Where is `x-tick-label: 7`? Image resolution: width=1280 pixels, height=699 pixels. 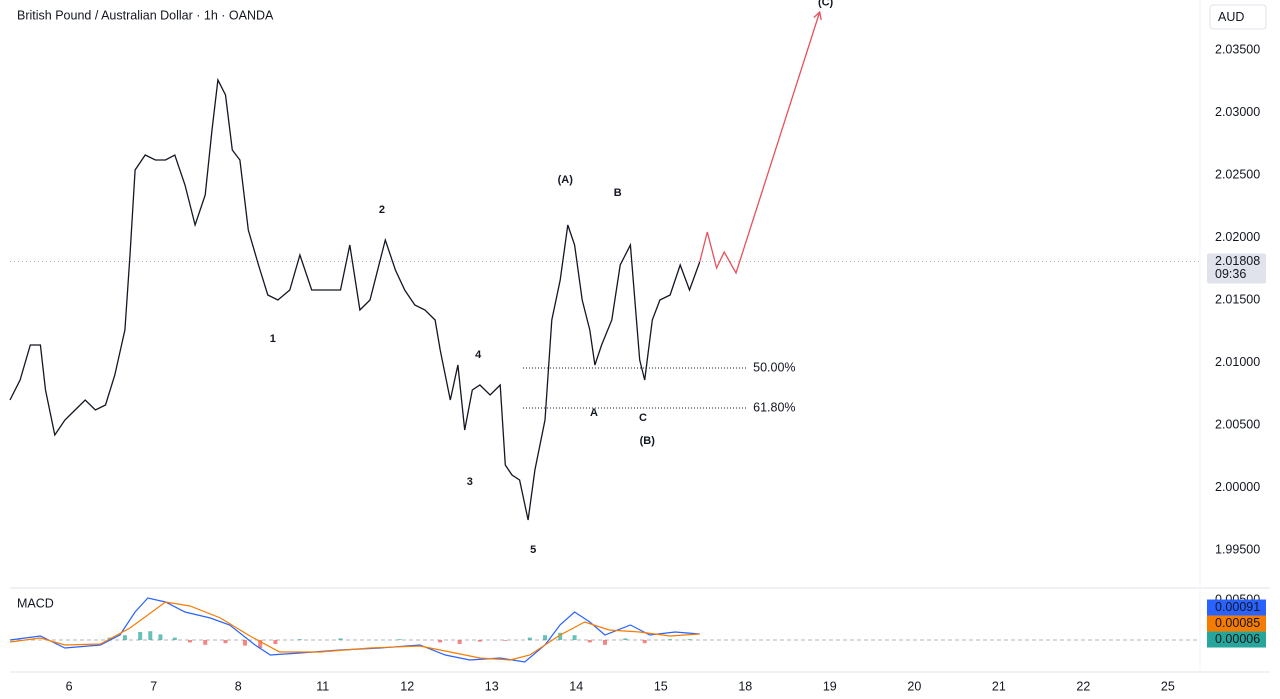 x-tick-label: 7 is located at coordinates (153, 686).